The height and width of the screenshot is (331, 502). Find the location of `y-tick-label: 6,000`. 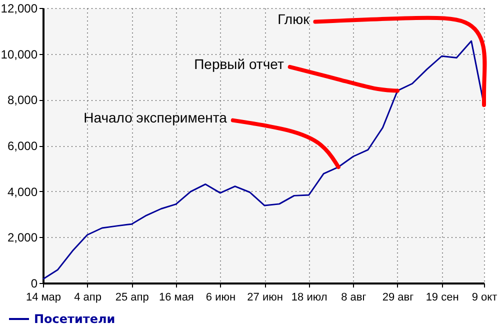

y-tick-label: 6,000 is located at coordinates (22, 146).